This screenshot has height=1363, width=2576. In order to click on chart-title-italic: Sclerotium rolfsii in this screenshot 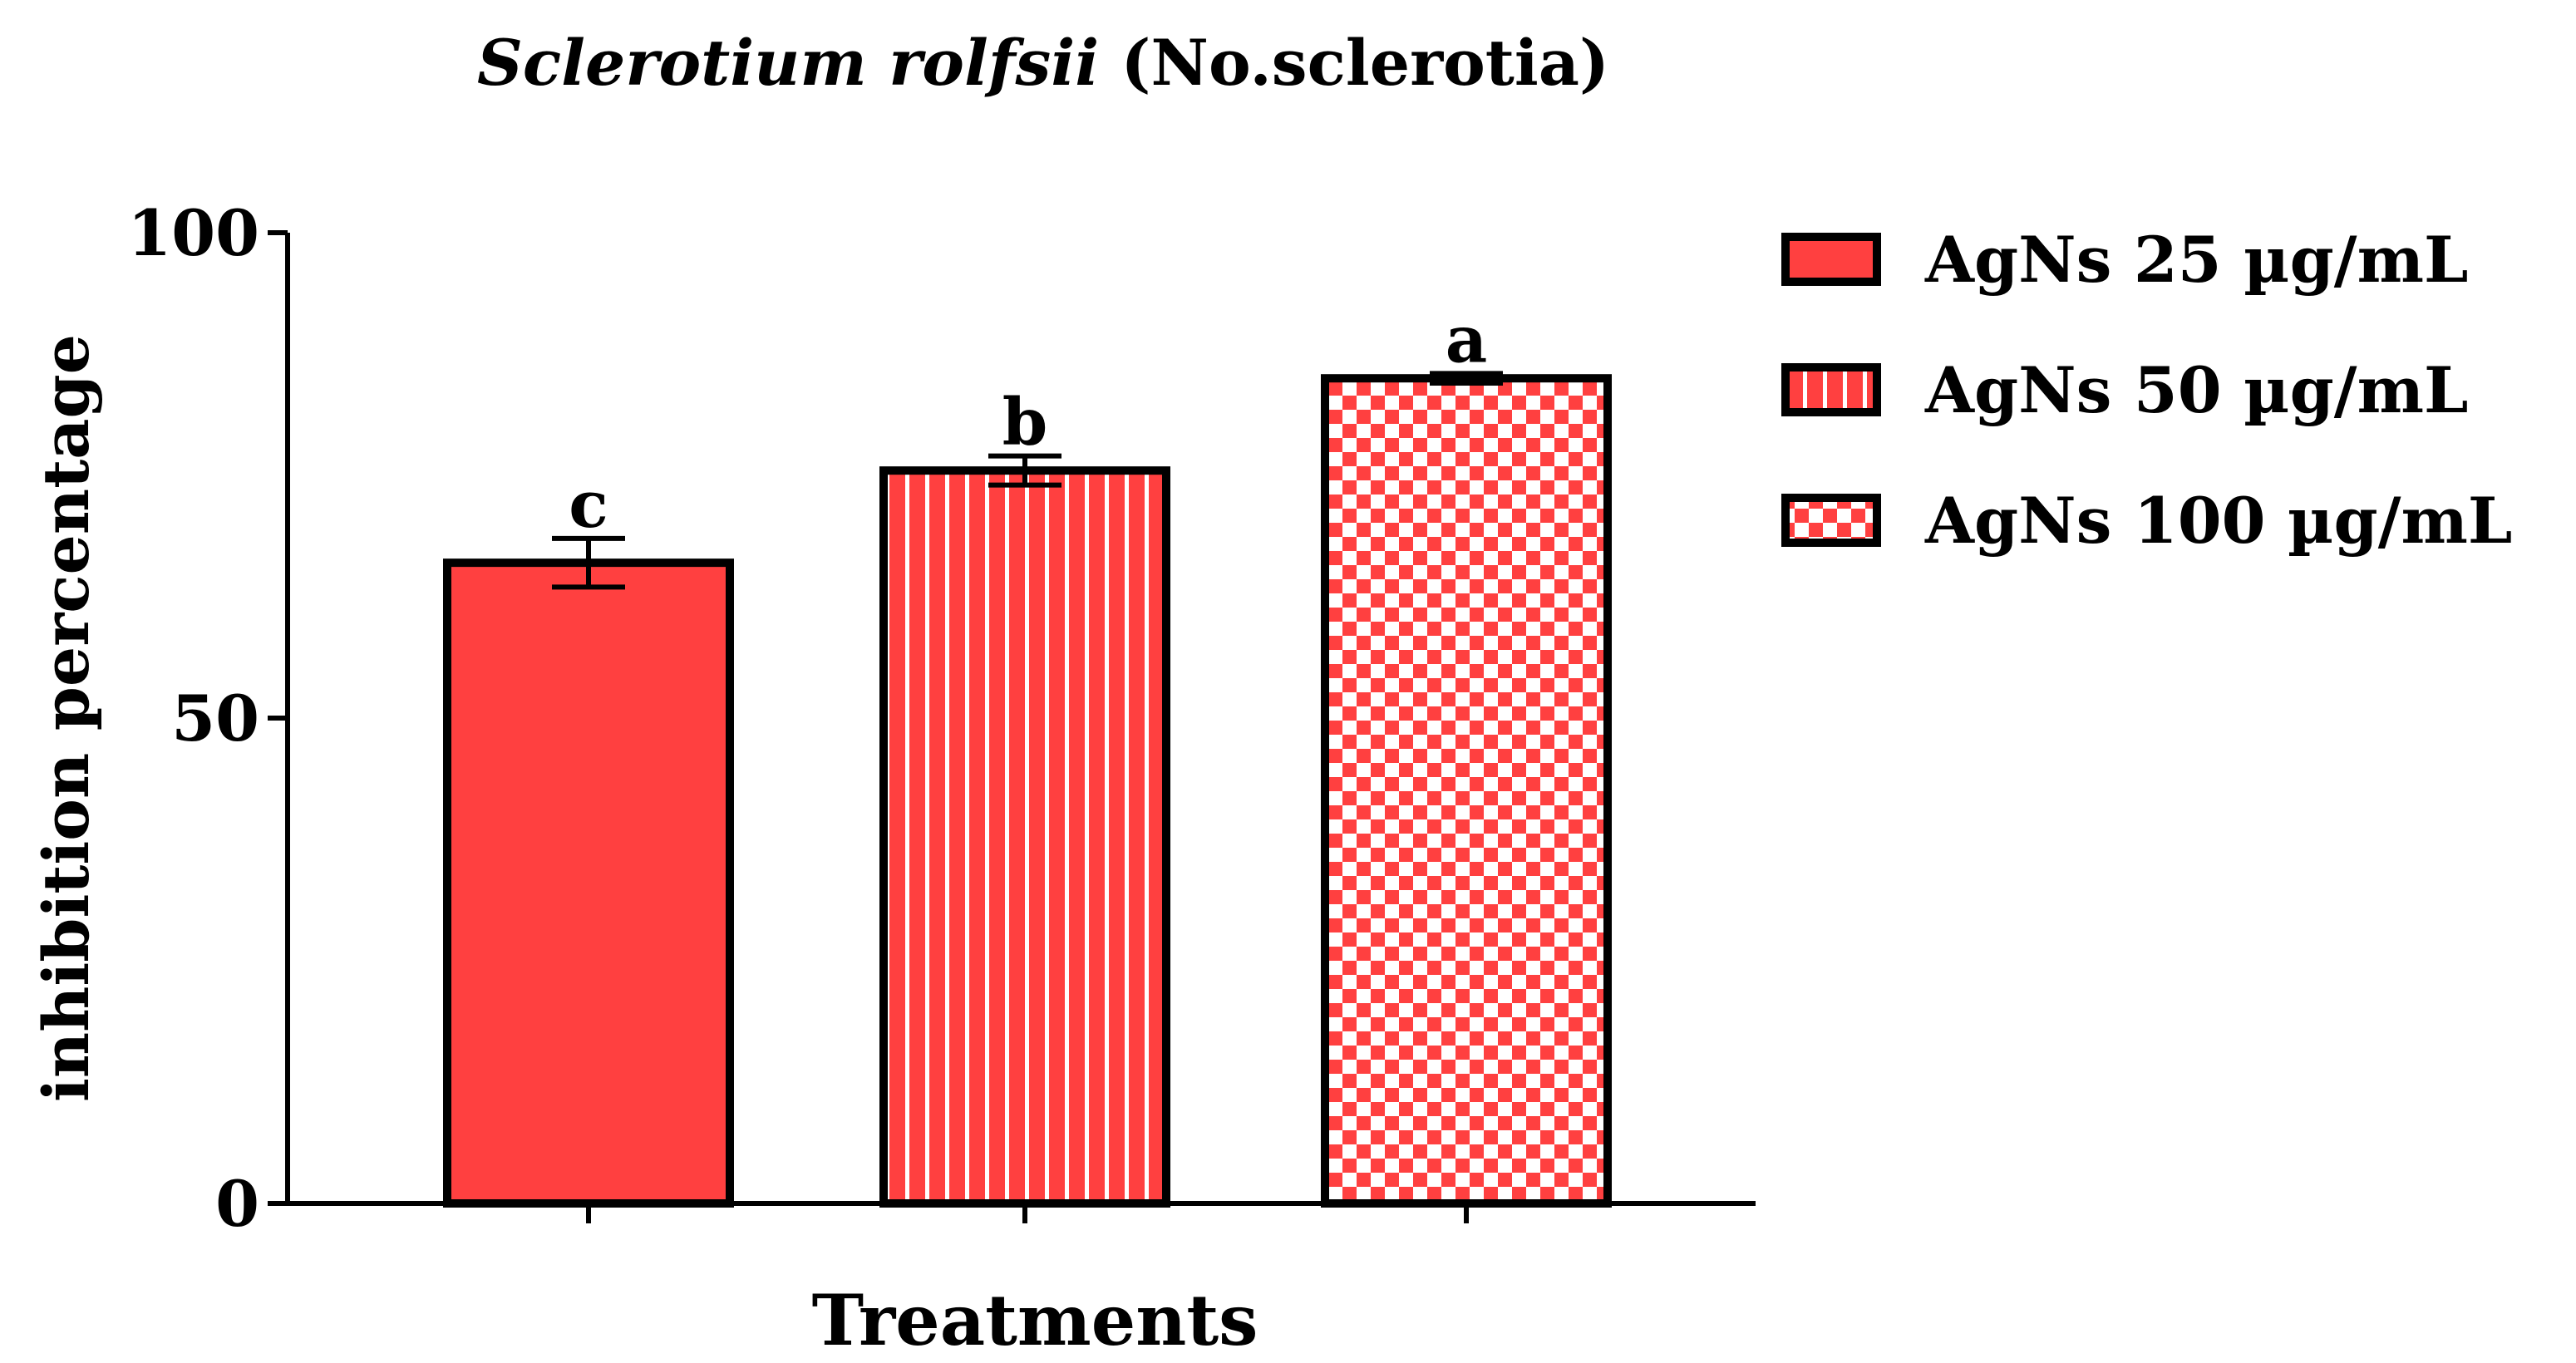, I will do `click(788, 63)`.